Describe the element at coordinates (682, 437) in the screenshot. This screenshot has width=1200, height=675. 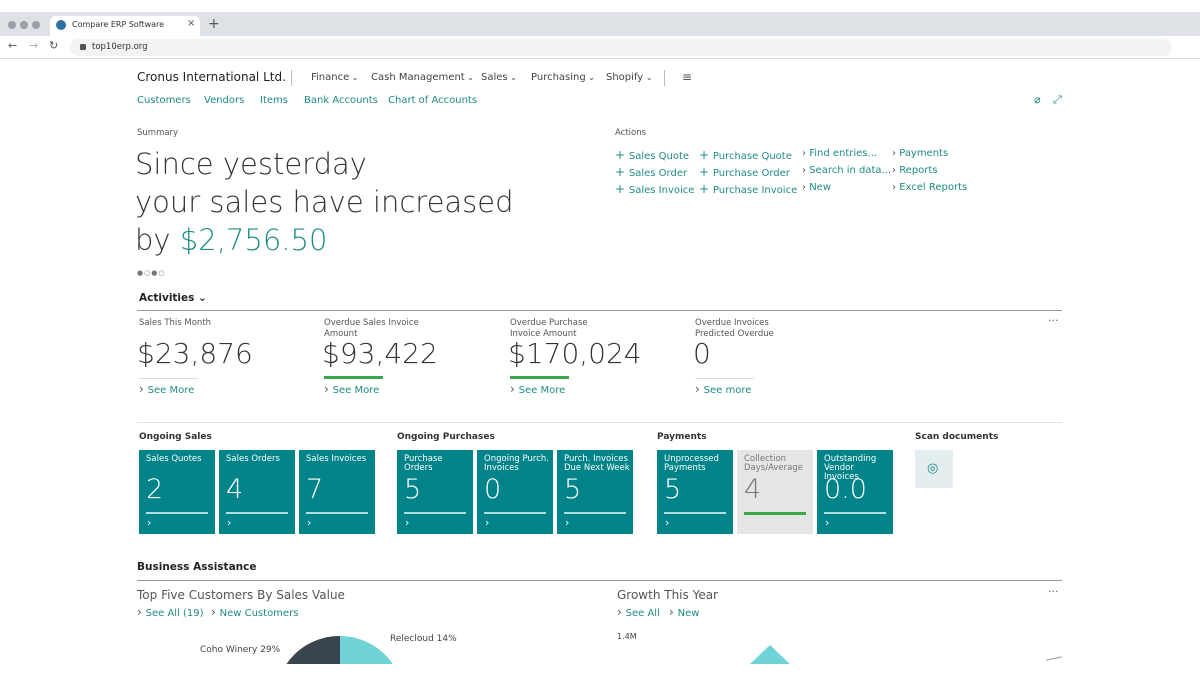
I see `group-title: Payments` at that location.